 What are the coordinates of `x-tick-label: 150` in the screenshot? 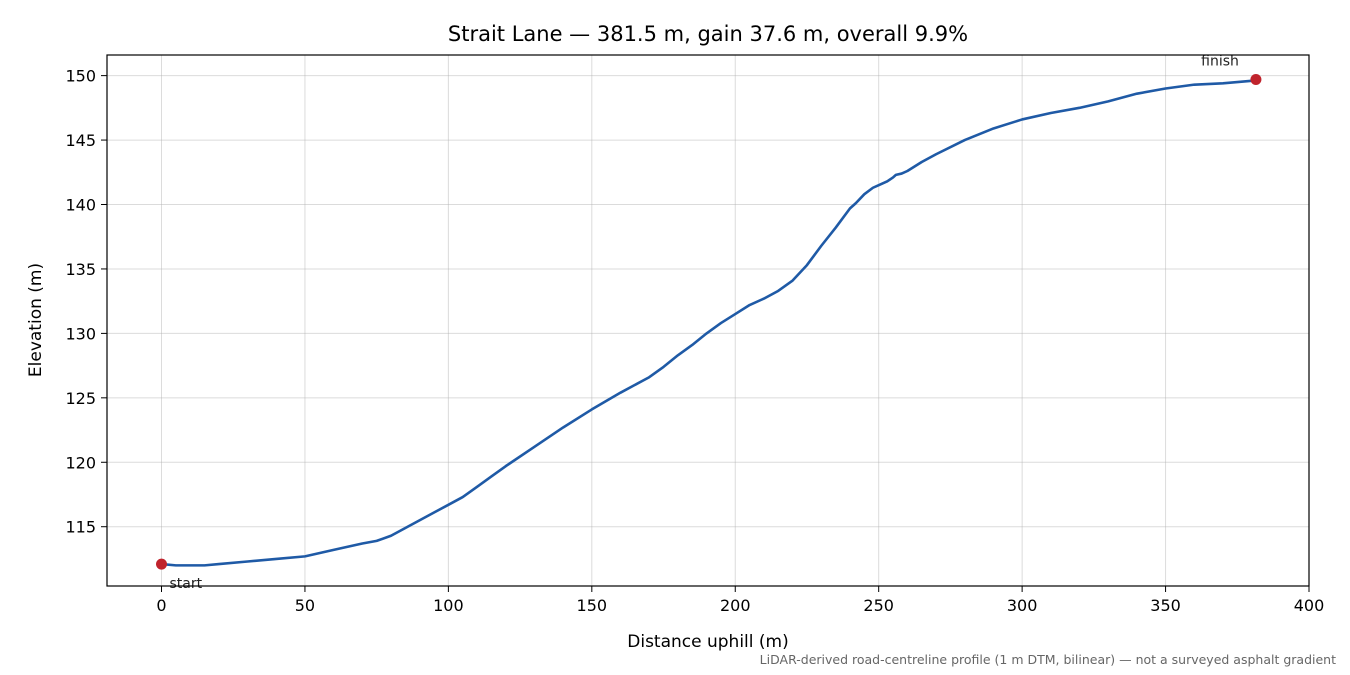 It's located at (592, 605).